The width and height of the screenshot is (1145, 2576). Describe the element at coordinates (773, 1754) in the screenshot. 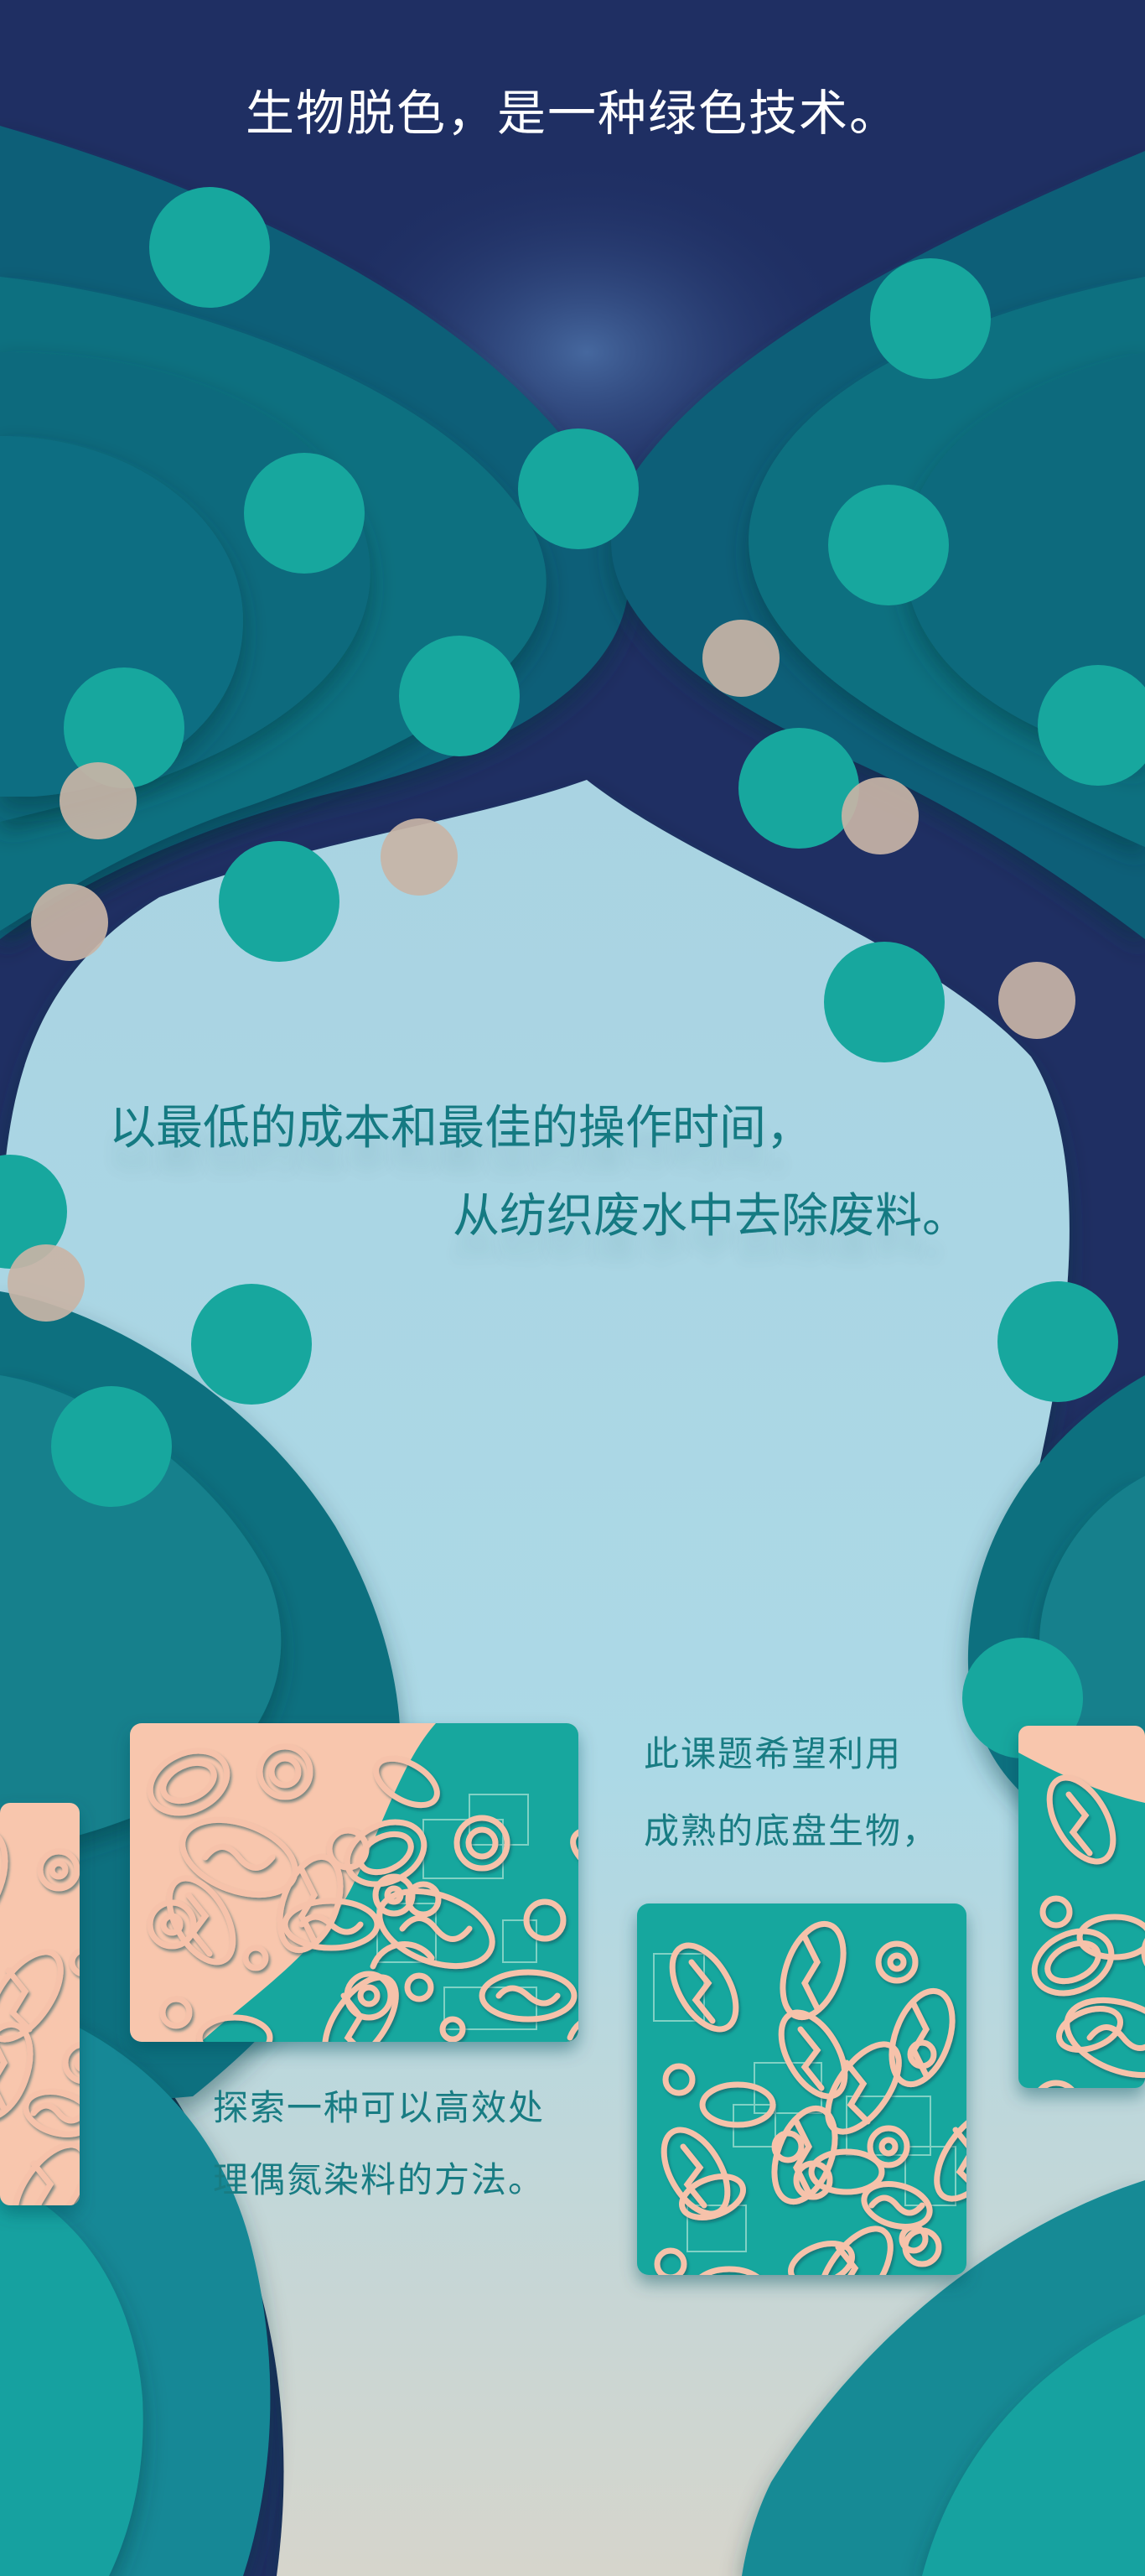

I see `research-note-line-1: 此课题希望利用` at that location.